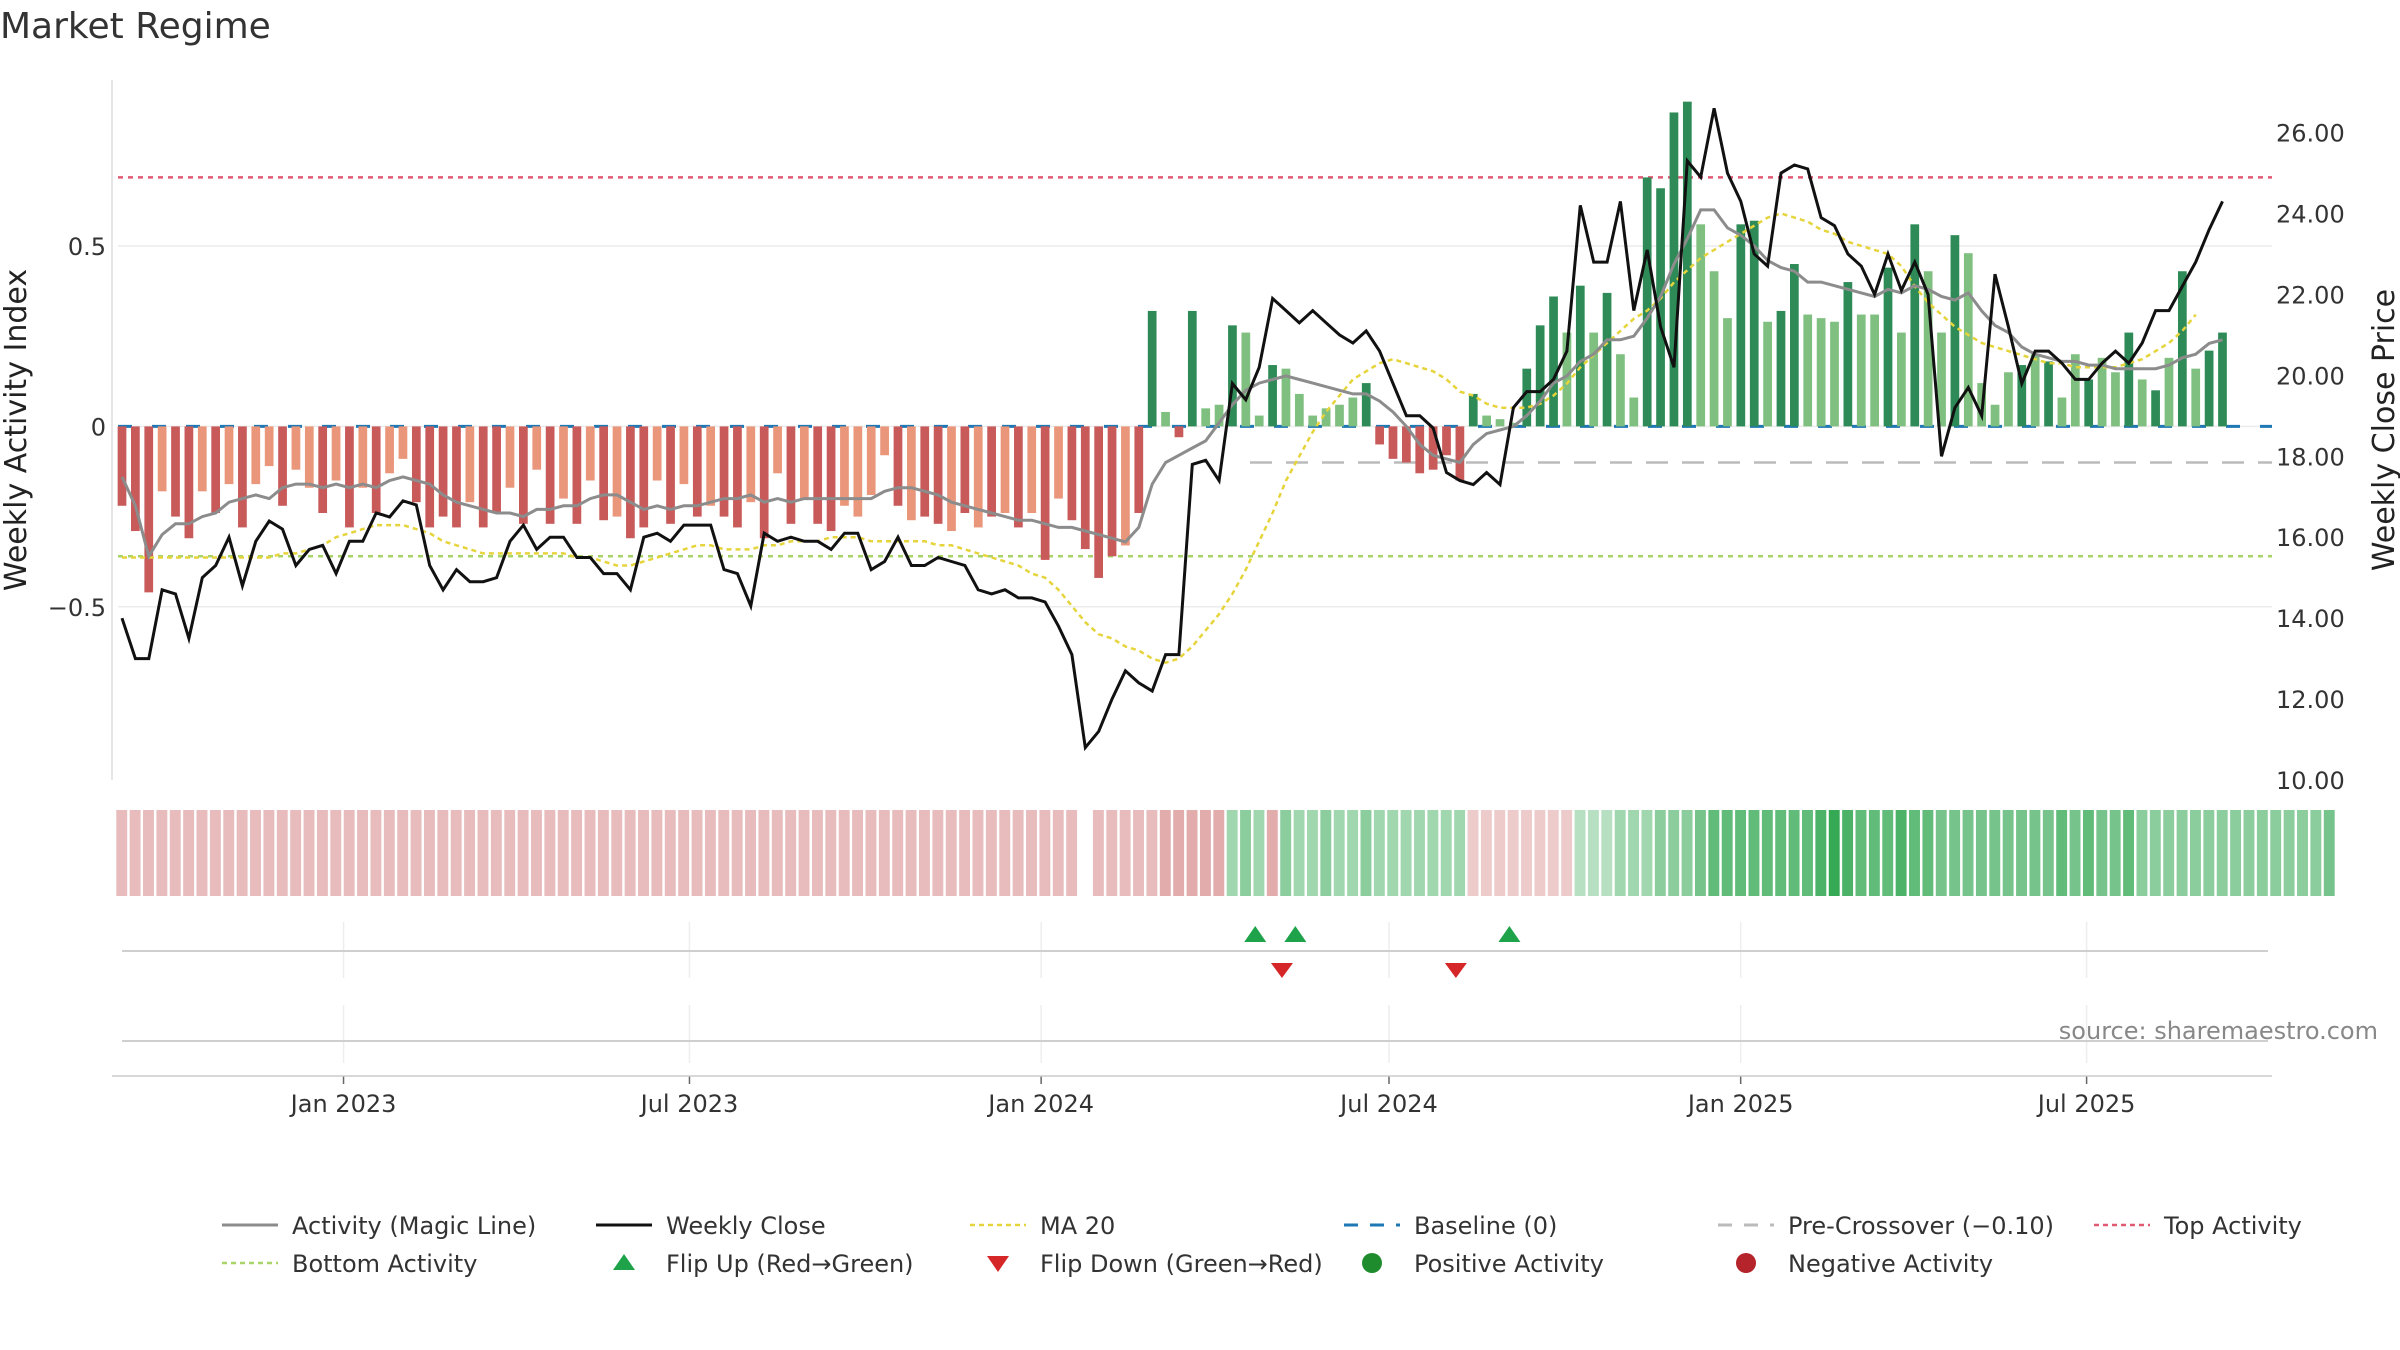  Describe the element at coordinates (1890, 1264) in the screenshot. I see `legend-label-negative-activity: Negative Activity` at that location.